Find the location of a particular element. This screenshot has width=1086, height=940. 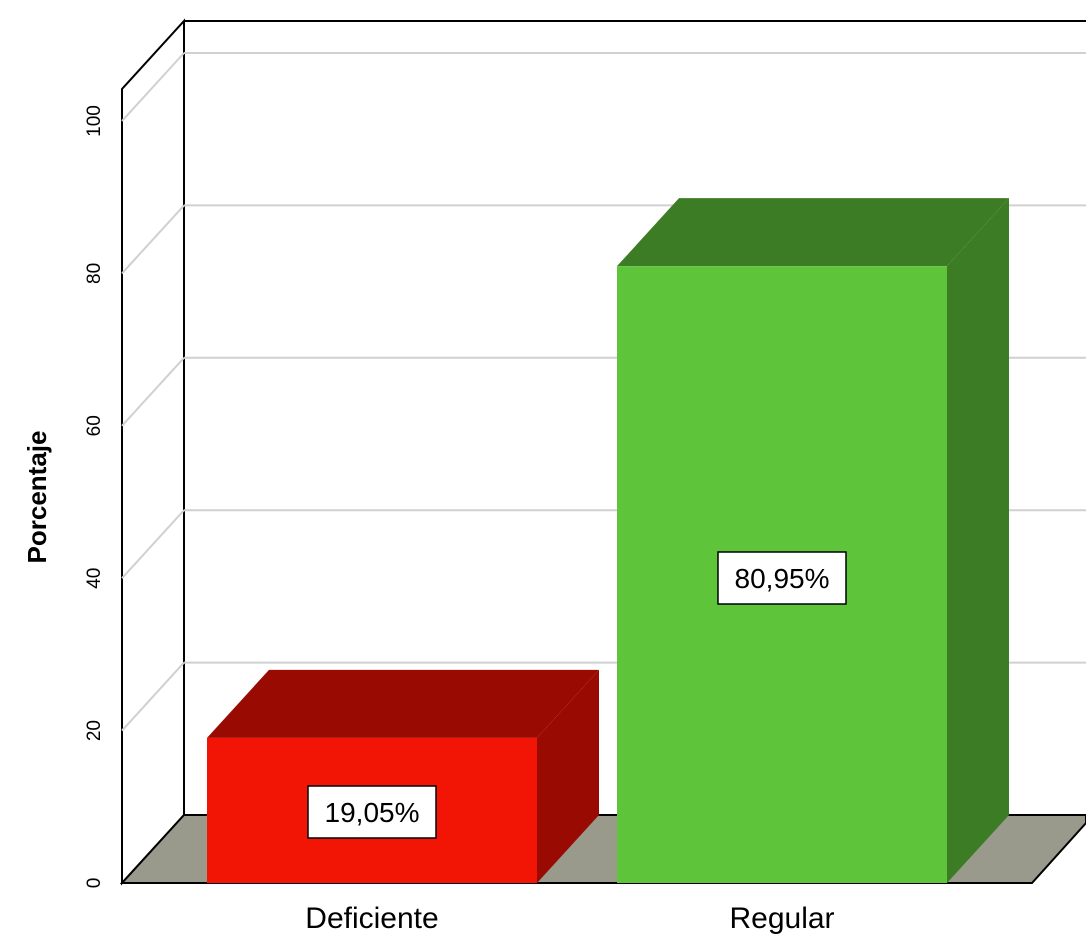

left-wall is located at coordinates (153, 452).